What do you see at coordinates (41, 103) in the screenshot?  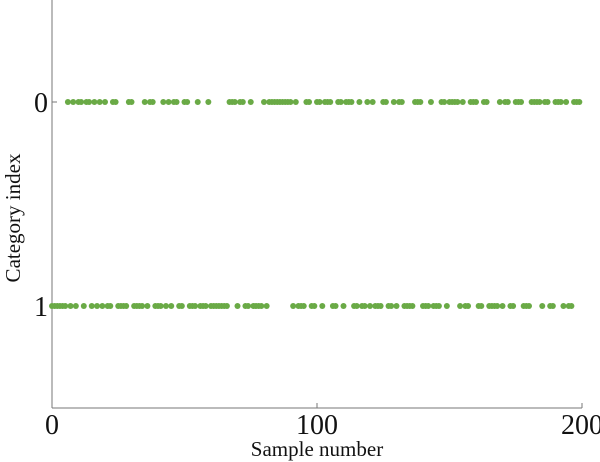 I see `y-tick-label: 0` at bounding box center [41, 103].